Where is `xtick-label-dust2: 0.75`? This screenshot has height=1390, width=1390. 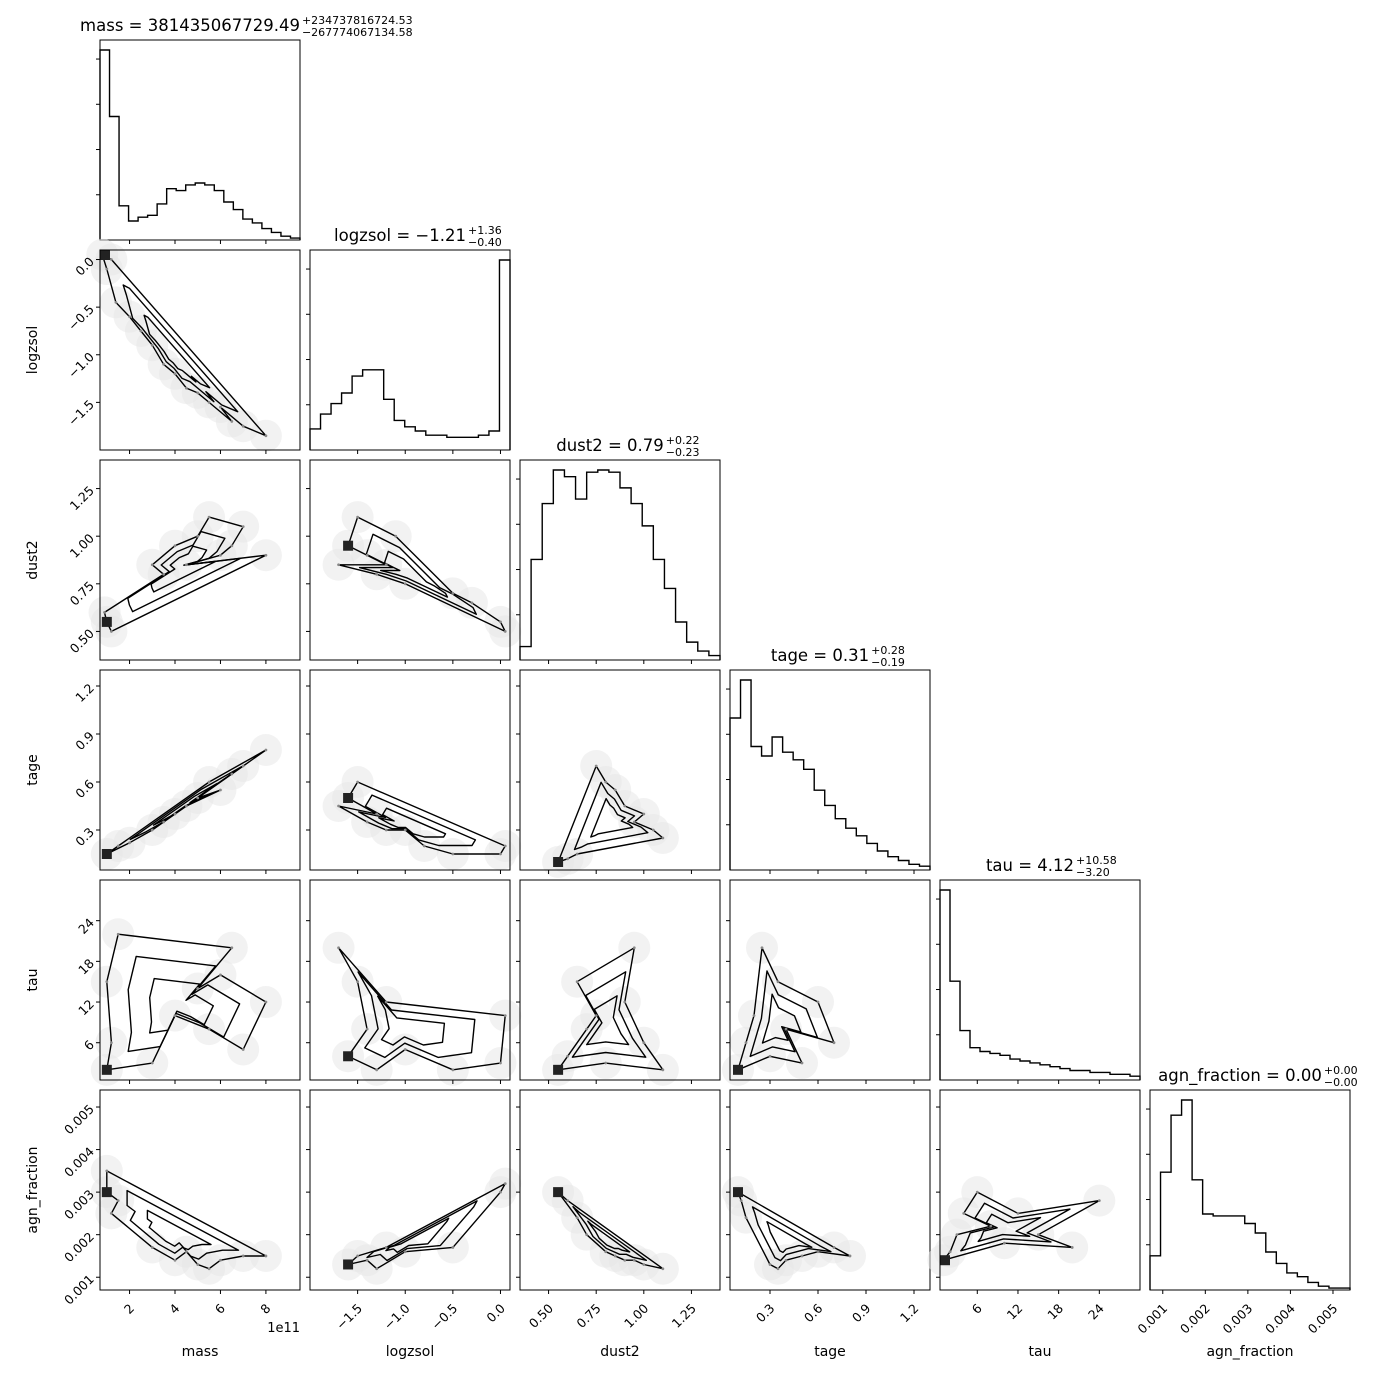 xtick-label-dust2: 0.75 is located at coordinates (588, 1316).